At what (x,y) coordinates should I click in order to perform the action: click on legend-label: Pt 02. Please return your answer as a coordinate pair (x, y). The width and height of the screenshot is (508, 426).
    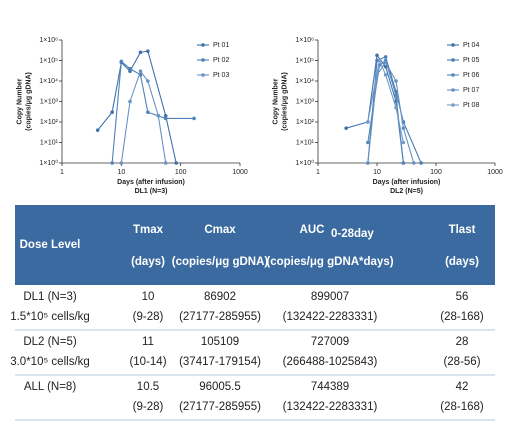
    Looking at the image, I should click on (221, 60).